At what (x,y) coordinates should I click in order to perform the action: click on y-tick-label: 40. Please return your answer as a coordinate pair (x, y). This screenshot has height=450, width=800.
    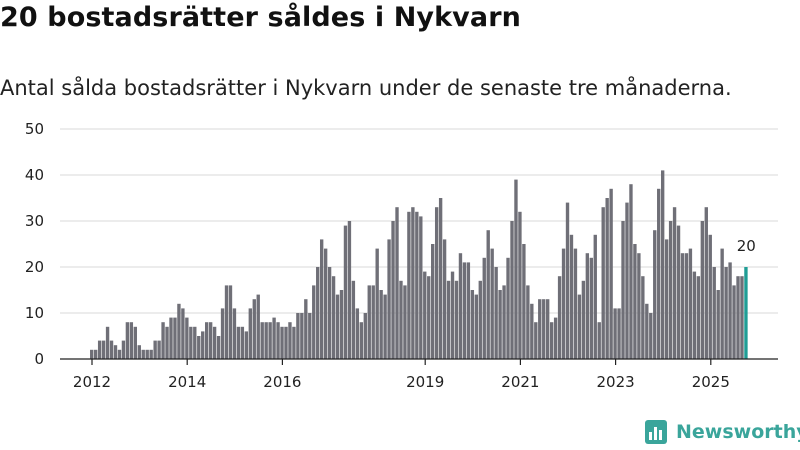
    Looking at the image, I should click on (34, 175).